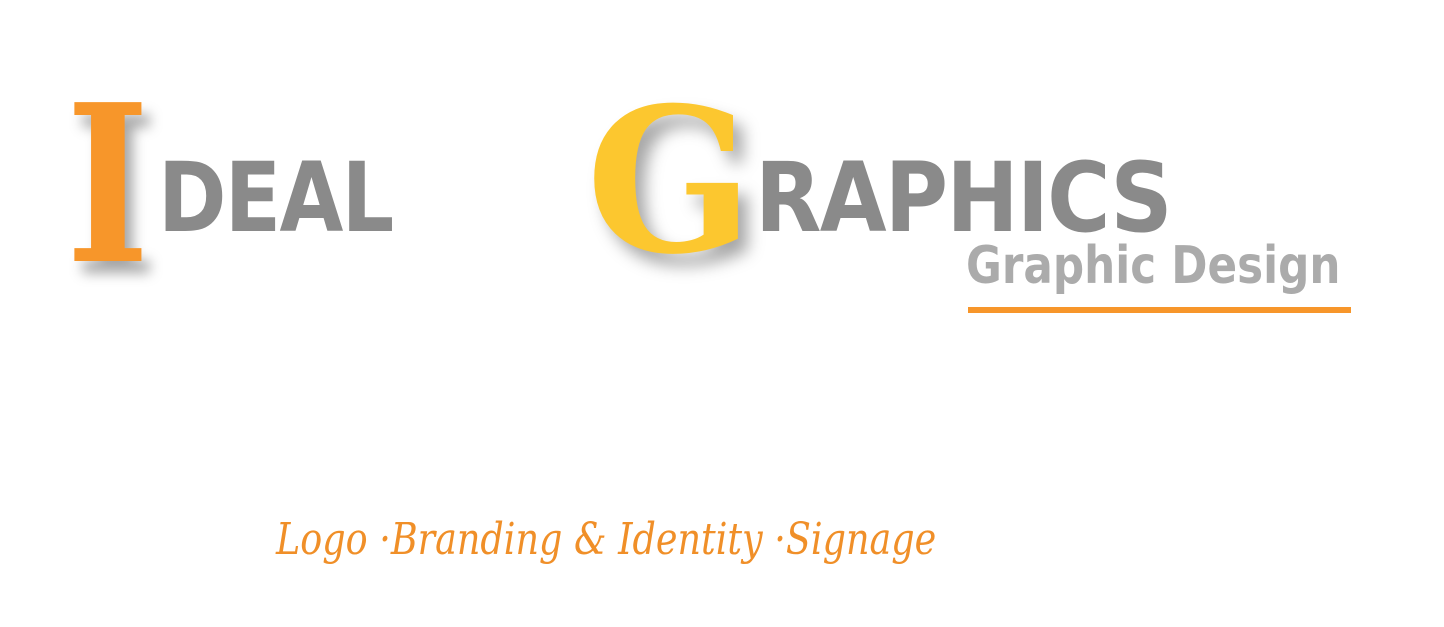  Describe the element at coordinates (670, 181) in the screenshot. I see `graphics-initial-letter: G` at that location.